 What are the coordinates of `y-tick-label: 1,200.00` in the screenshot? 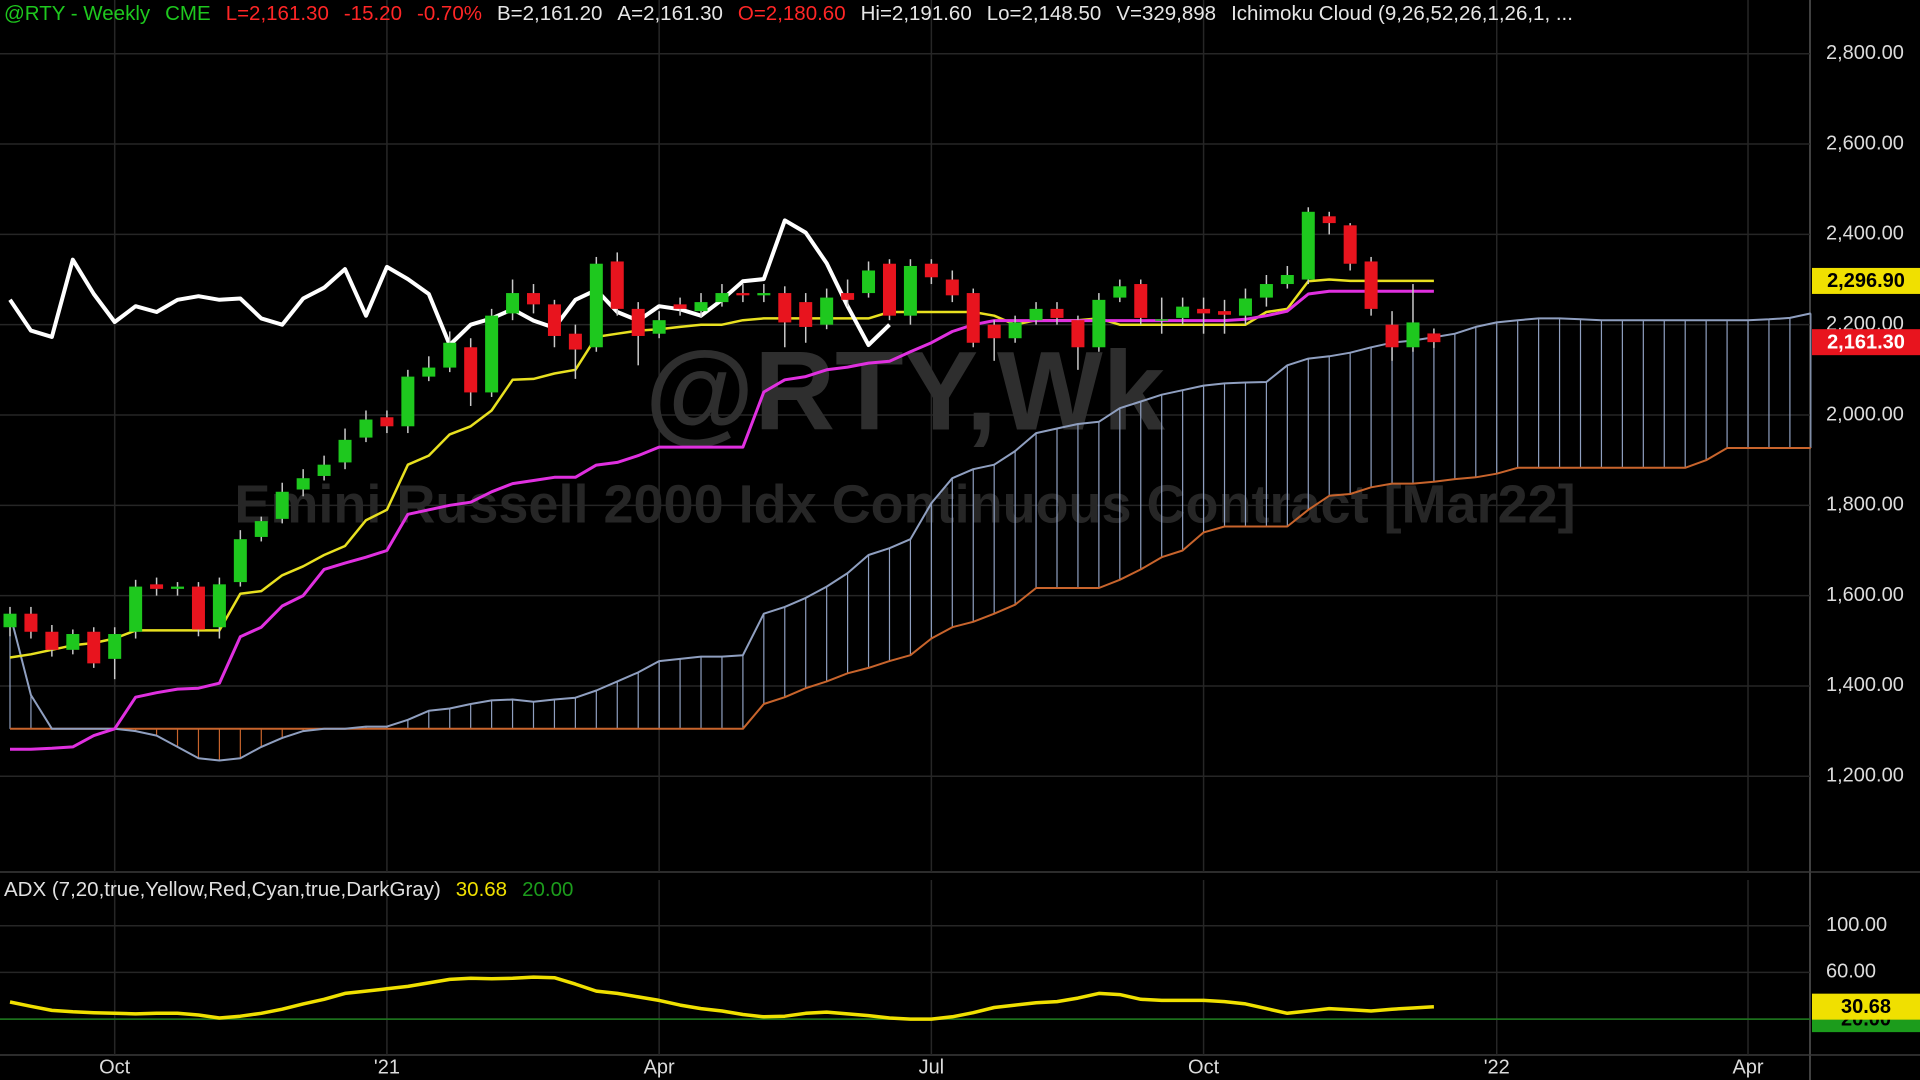 It's located at (1865, 776).